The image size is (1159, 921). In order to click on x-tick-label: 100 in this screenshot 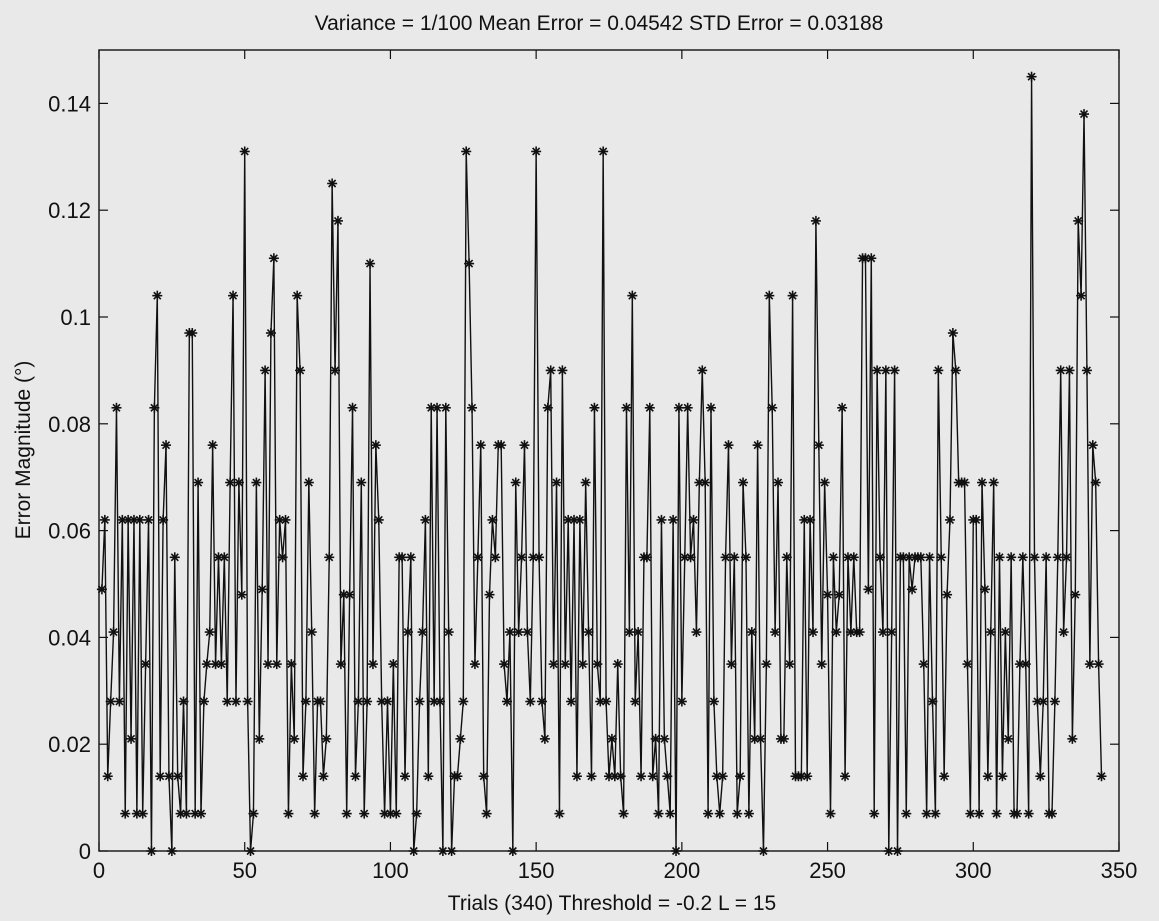, I will do `click(390, 870)`.